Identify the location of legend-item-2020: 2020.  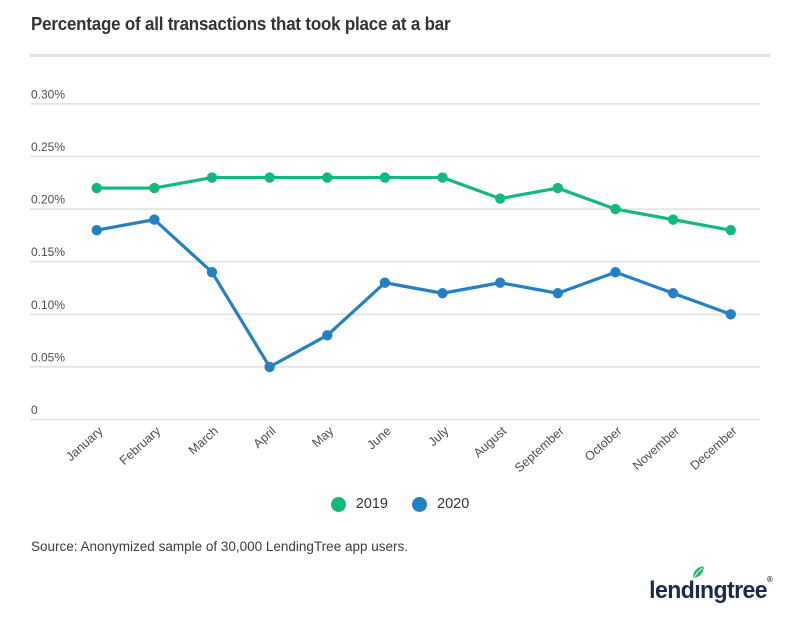
(440, 504).